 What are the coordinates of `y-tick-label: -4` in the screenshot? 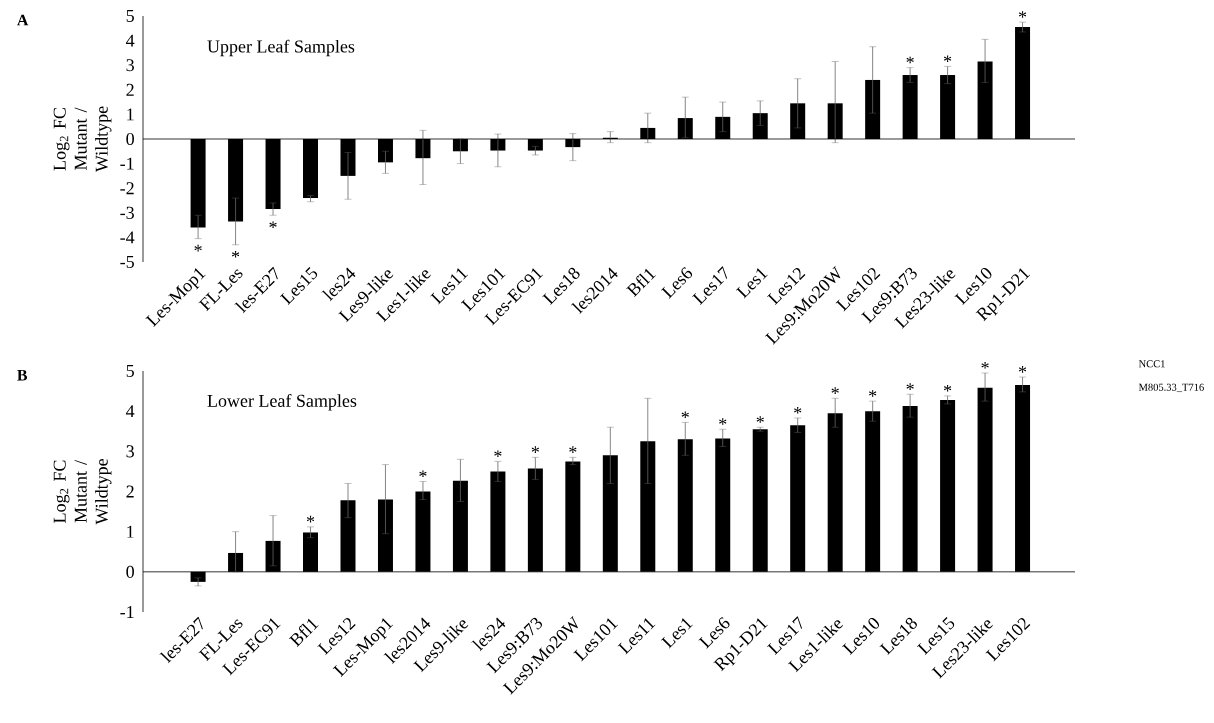 It's located at (127, 237).